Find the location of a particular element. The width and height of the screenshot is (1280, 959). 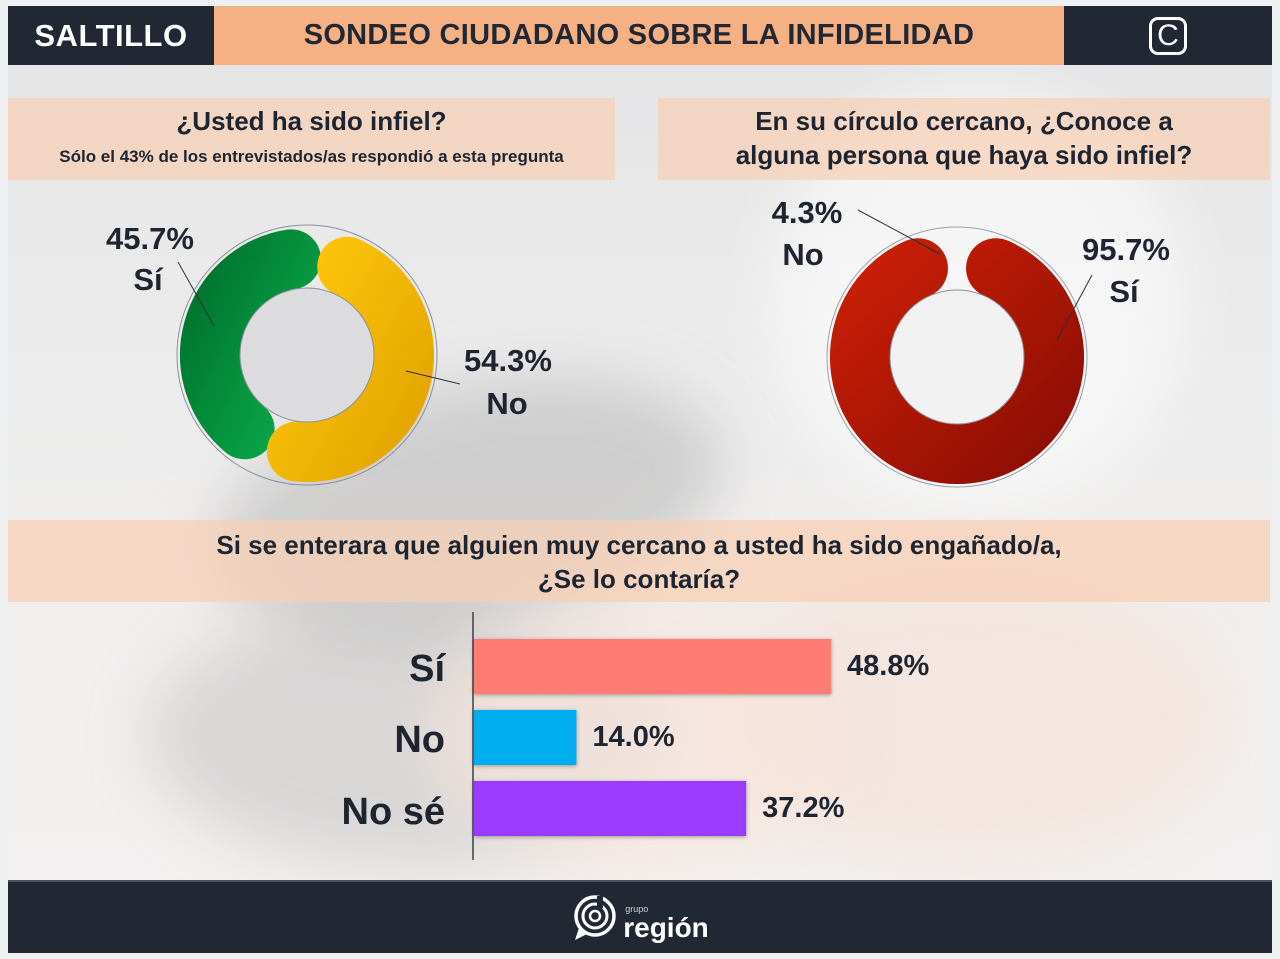

c-logo-icon: C is located at coordinates (1168, 35).